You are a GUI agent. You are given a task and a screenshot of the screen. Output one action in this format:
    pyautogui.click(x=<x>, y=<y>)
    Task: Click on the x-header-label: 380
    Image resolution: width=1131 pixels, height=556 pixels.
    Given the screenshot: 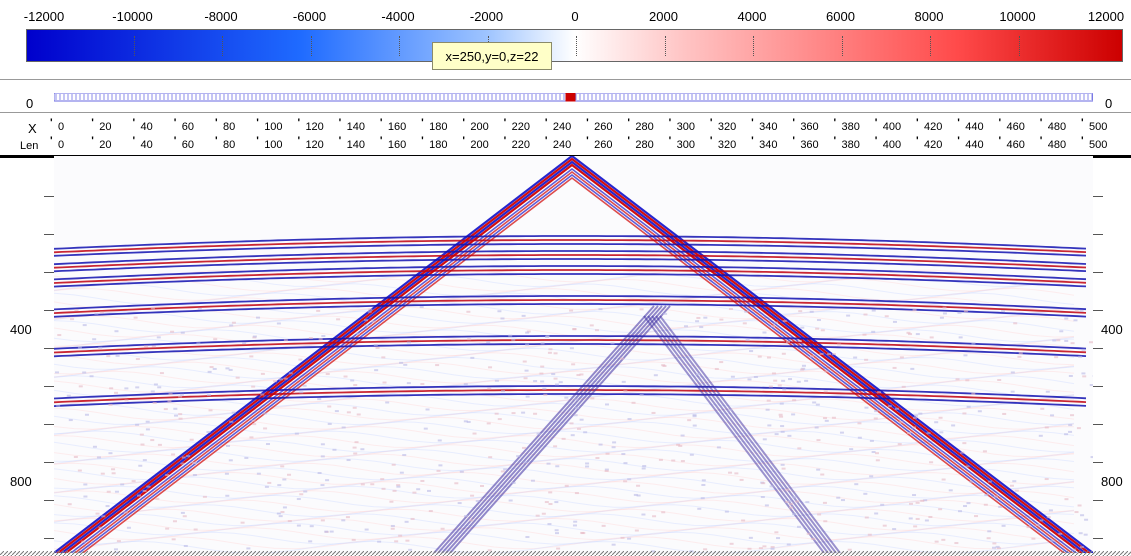 What is the action you would take?
    pyautogui.click(x=851, y=127)
    